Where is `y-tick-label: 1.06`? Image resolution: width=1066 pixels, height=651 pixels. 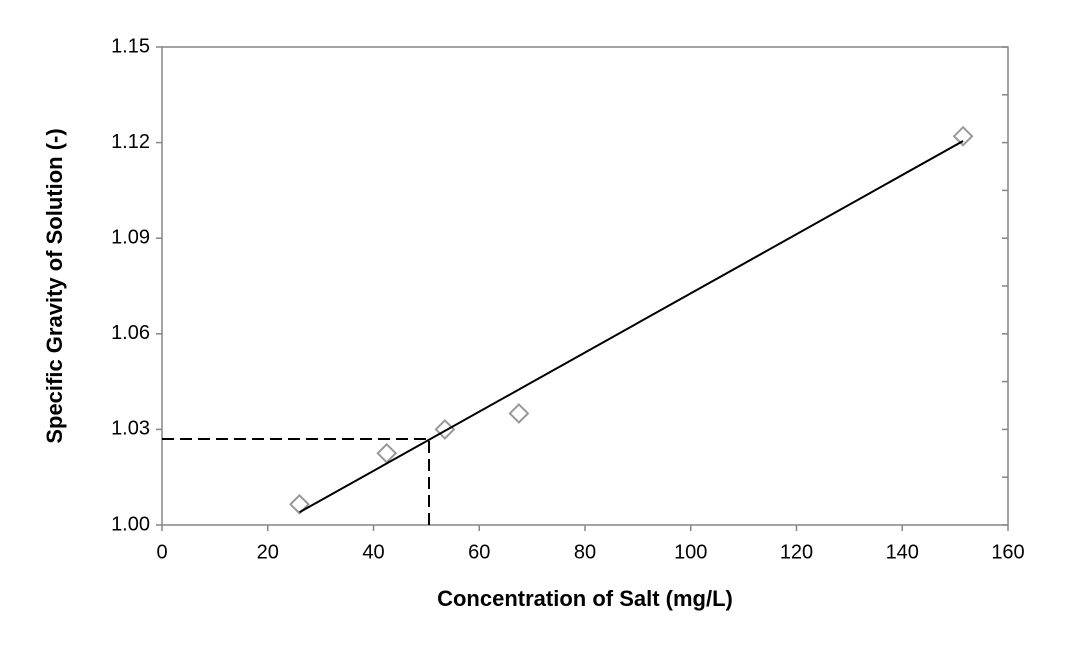
y-tick-label: 1.06 is located at coordinates (130, 333).